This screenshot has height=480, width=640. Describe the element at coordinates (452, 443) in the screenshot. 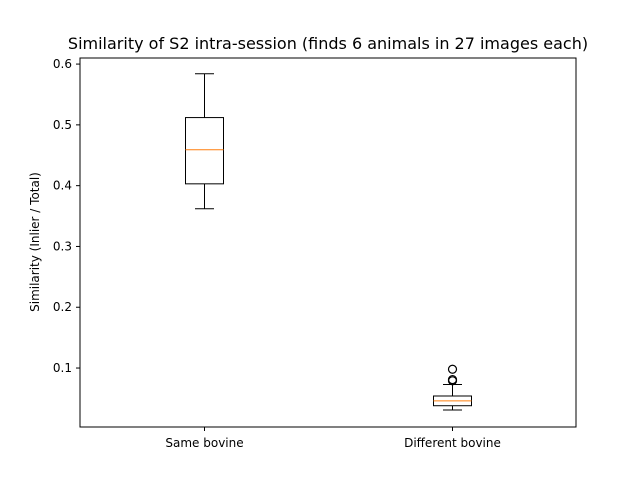

I see `x-tick-label: Different bovine` at that location.